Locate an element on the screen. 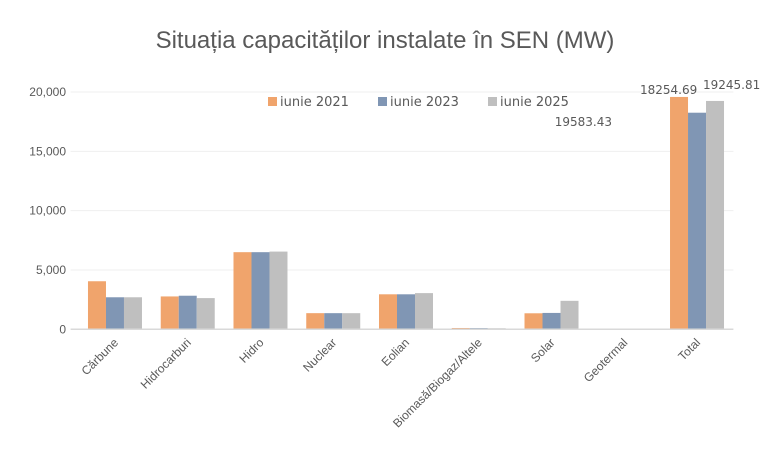  y-tick-label: 20,000 is located at coordinates (47, 92).